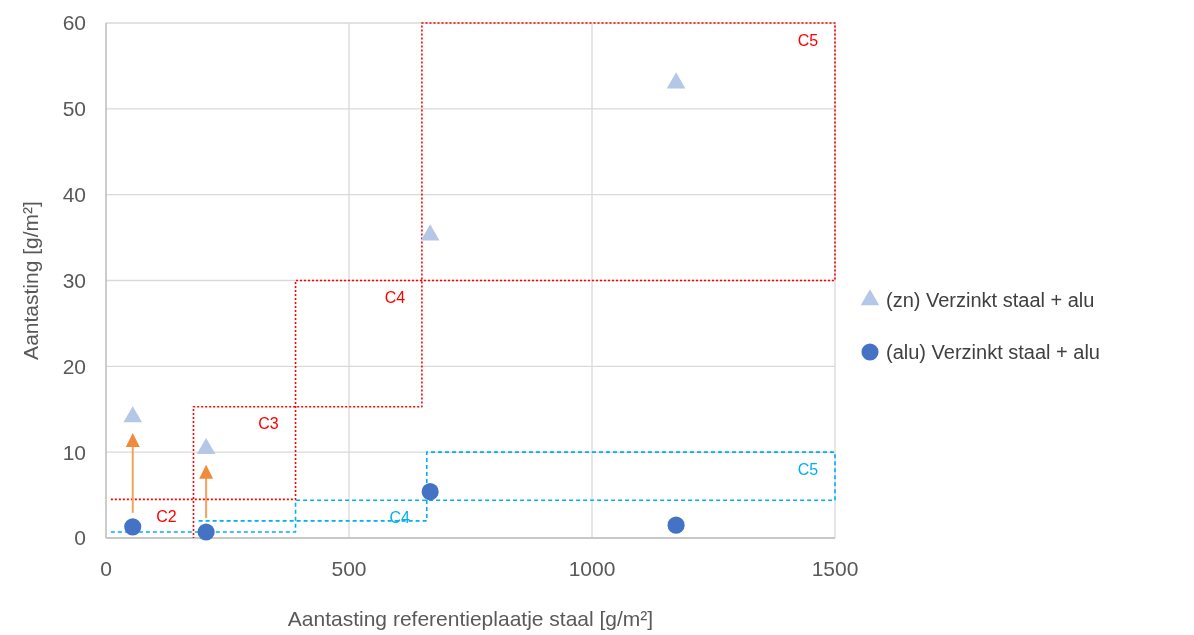 Image resolution: width=1194 pixels, height=635 pixels. I want to click on legend-label: (alu) Verzinkt staal + alu, so click(993, 352).